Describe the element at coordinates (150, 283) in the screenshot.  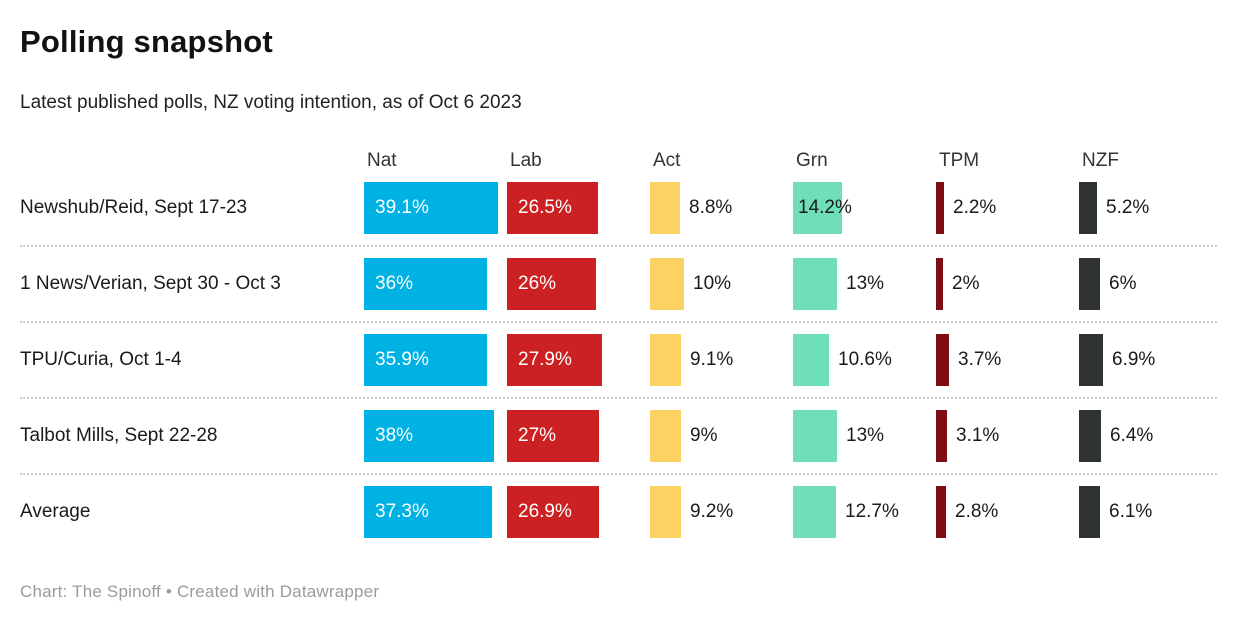
I see `poll-row-label: 1 News/Verian, Sept 30 - Oct 3` at that location.